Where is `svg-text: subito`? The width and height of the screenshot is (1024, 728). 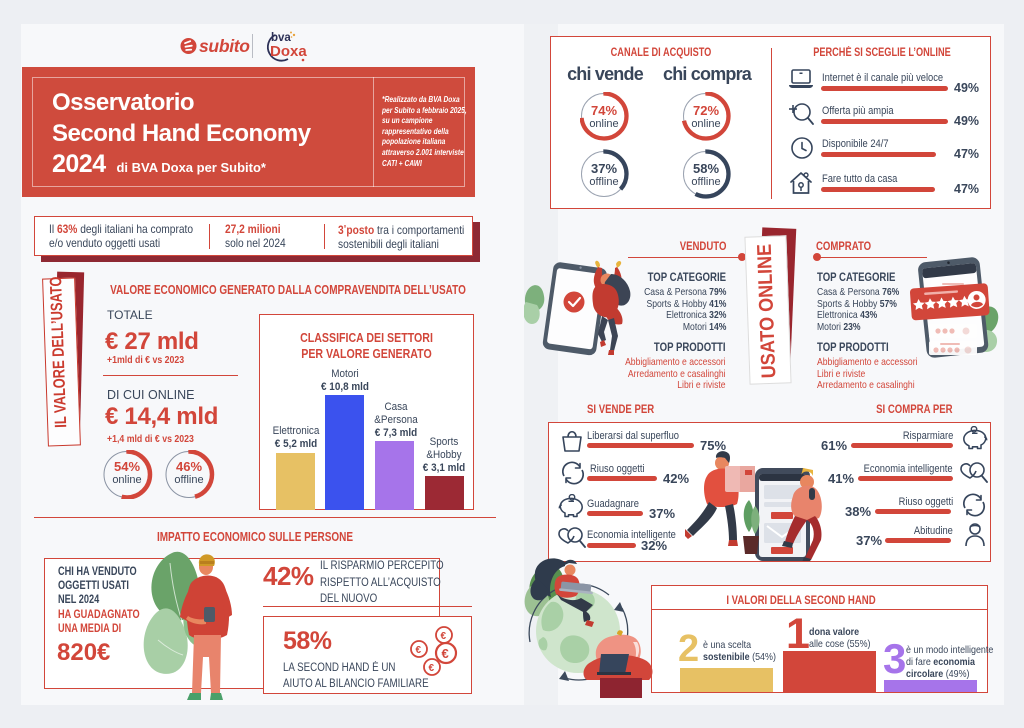 svg-text: subito is located at coordinates (224, 46).